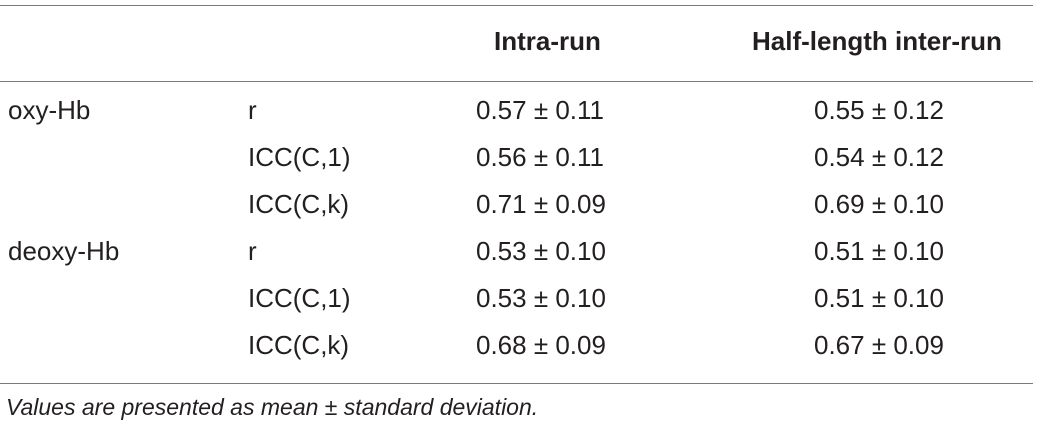  What do you see at coordinates (516, 383) in the screenshot?
I see `bottom-rule` at bounding box center [516, 383].